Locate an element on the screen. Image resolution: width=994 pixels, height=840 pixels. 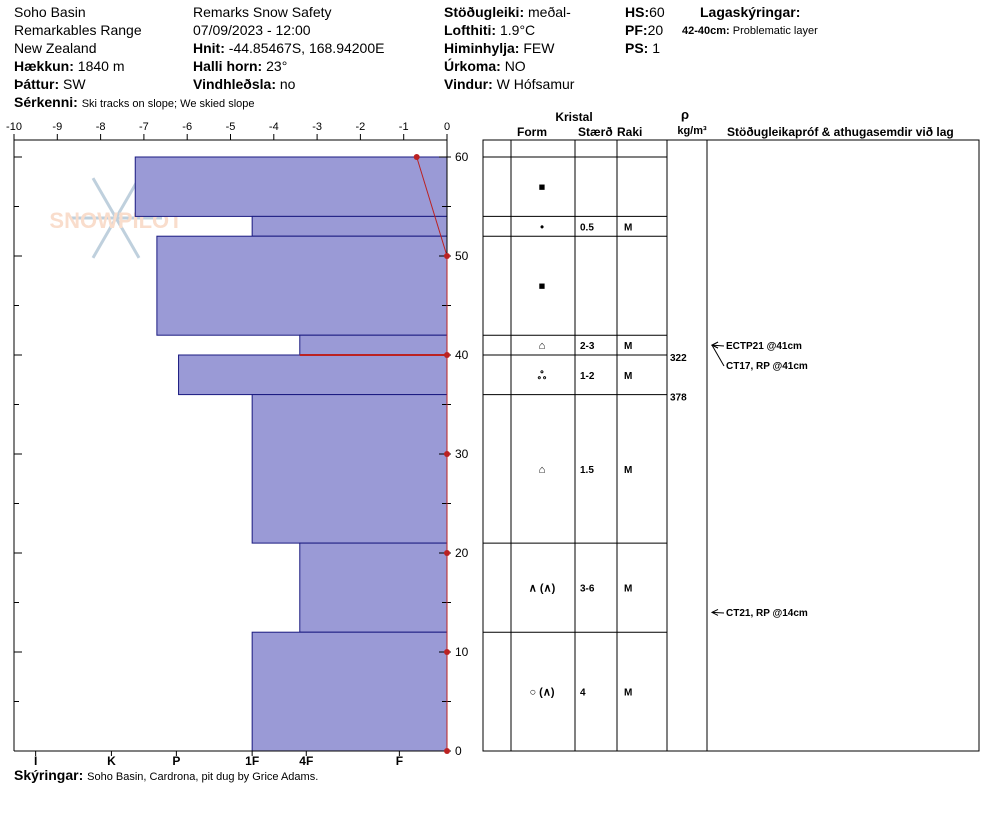
pf-value: 20 is located at coordinates (655, 30).